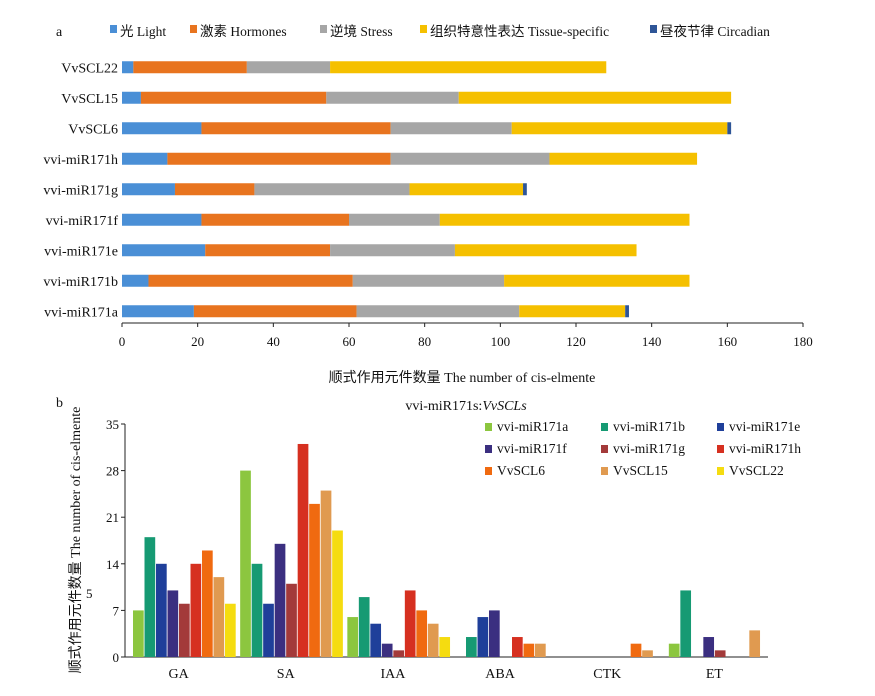 The height and width of the screenshot is (696, 875). Describe the element at coordinates (80, 190) in the screenshot. I see `panel-a-category-label: vvi-miR171g` at that location.